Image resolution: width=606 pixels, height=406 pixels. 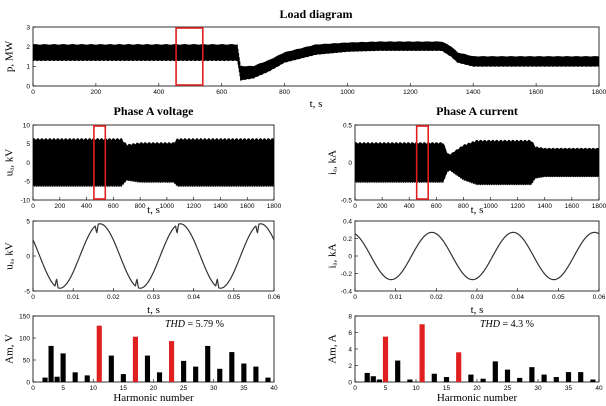 I want to click on x-tick-label: 1600, so click(x=572, y=206).